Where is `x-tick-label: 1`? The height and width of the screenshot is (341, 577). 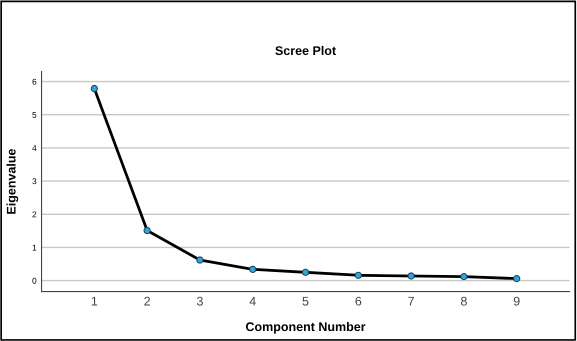 x-tick-label: 1 is located at coordinates (95, 301).